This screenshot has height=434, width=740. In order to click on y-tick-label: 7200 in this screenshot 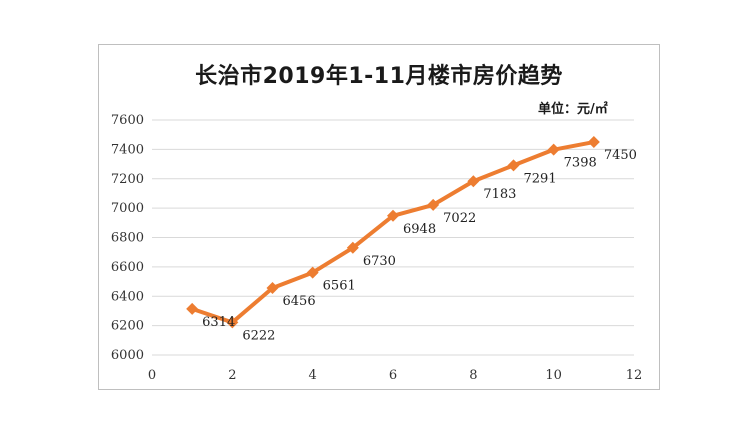, I will do `click(127, 179)`.